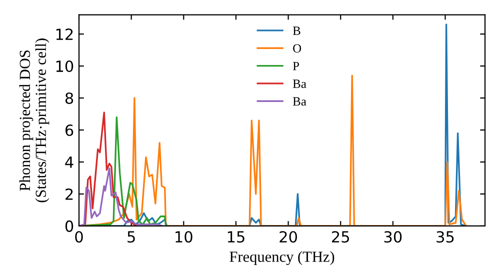 Image resolution: width=500 pixels, height=280 pixels. What do you see at coordinates (184, 237) in the screenshot?
I see `x-tick-label: 10` at bounding box center [184, 237].